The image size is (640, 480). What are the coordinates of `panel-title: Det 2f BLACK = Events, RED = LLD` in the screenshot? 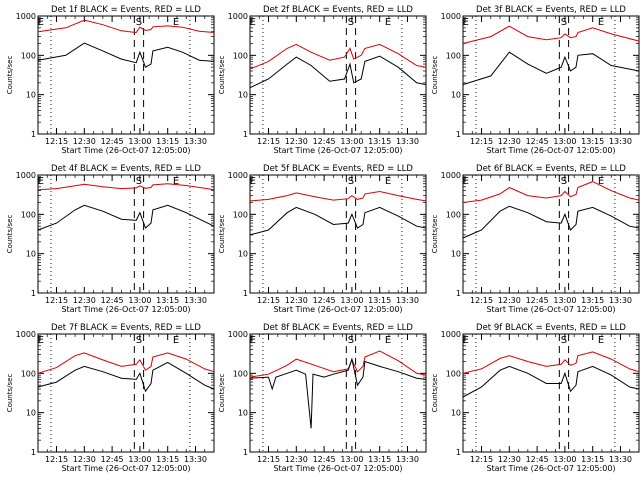 It's located at (338, 10).